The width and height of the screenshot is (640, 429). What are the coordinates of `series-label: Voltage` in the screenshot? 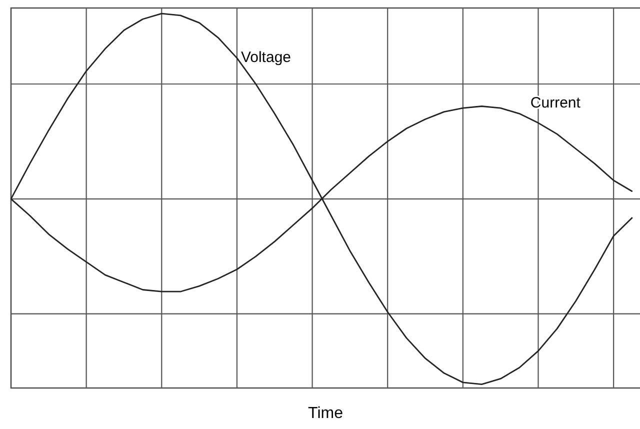 It's located at (266, 57).